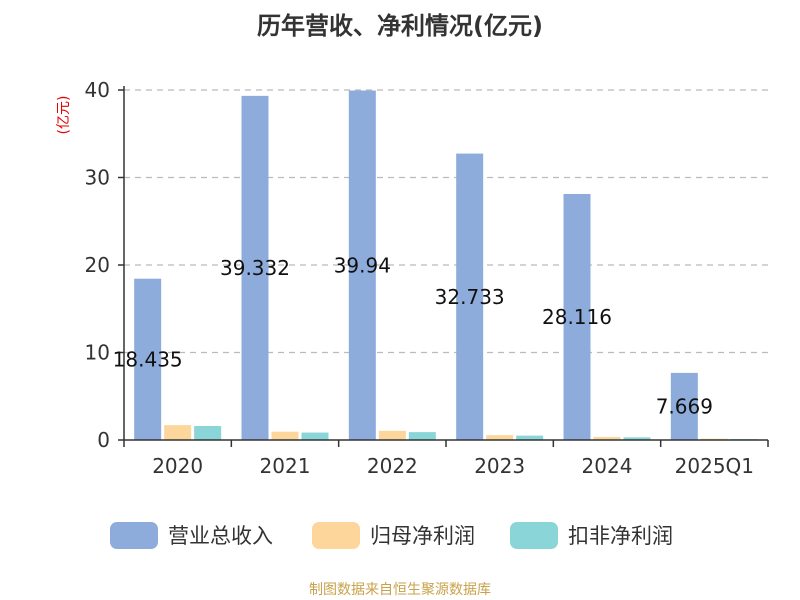  I want to click on chart-title: 历年营收、净利情况(亿元), so click(400, 26).